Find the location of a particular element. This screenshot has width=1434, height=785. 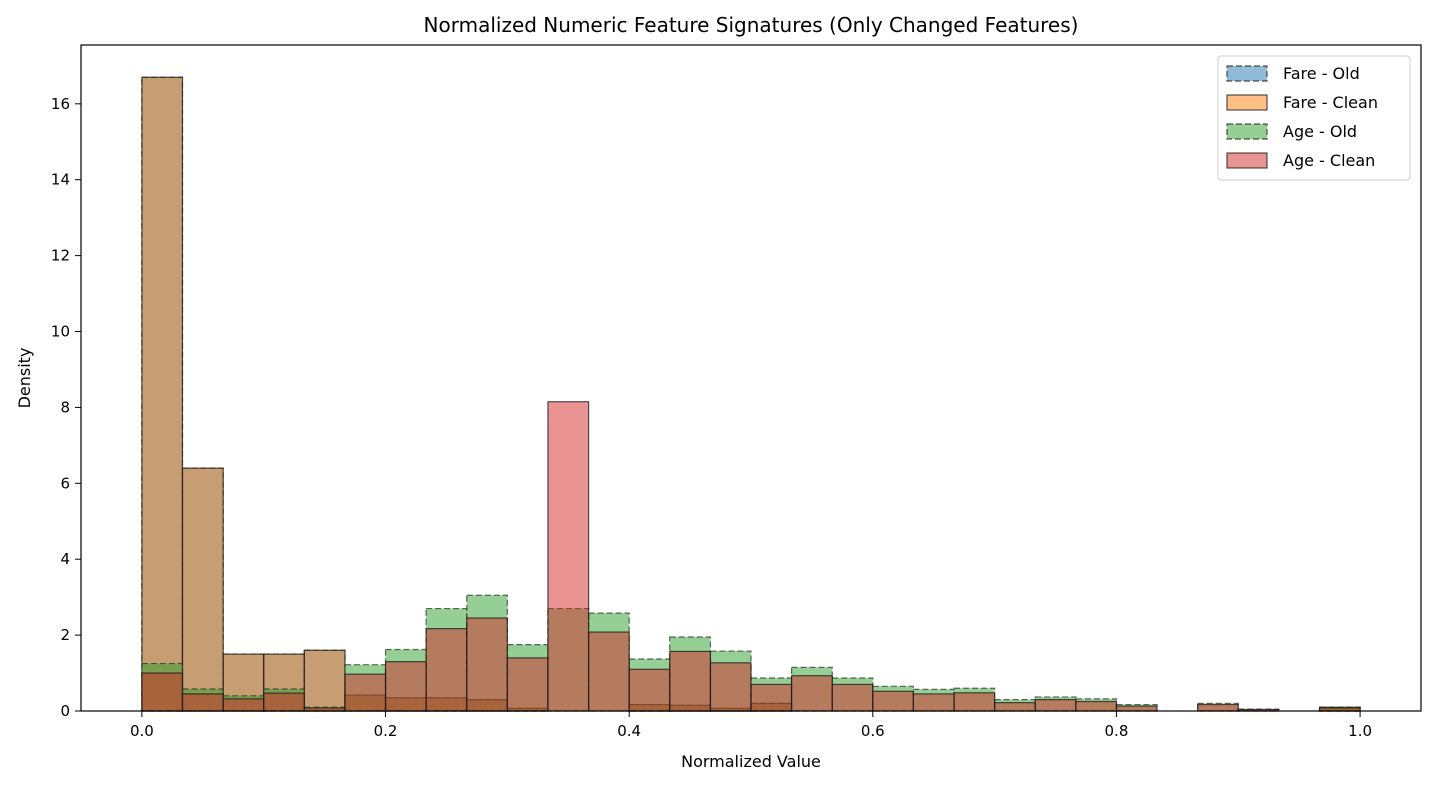

x-tick-label: 1.0 is located at coordinates (1360, 731).